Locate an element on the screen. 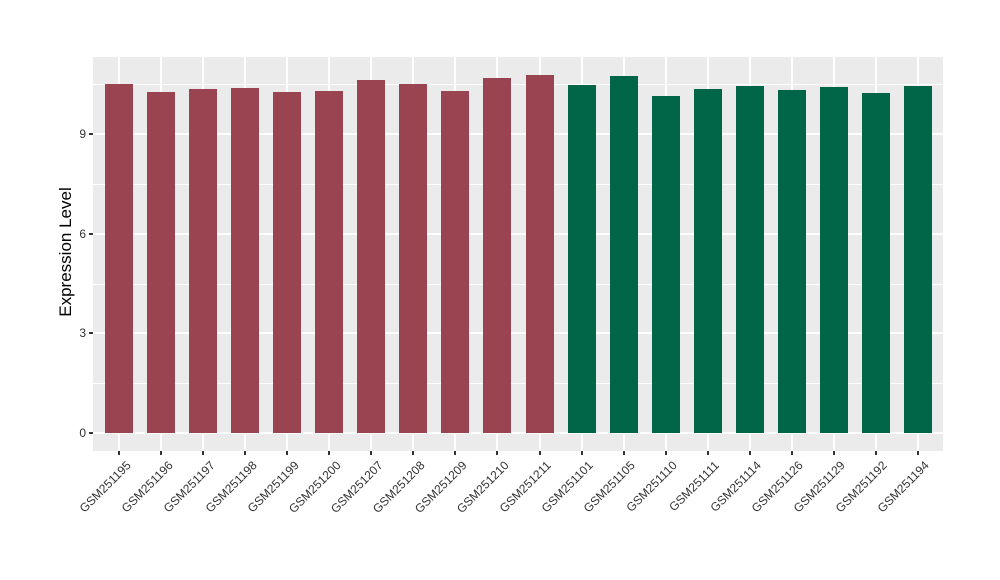  y-tick-label: 3 is located at coordinates (82, 333).